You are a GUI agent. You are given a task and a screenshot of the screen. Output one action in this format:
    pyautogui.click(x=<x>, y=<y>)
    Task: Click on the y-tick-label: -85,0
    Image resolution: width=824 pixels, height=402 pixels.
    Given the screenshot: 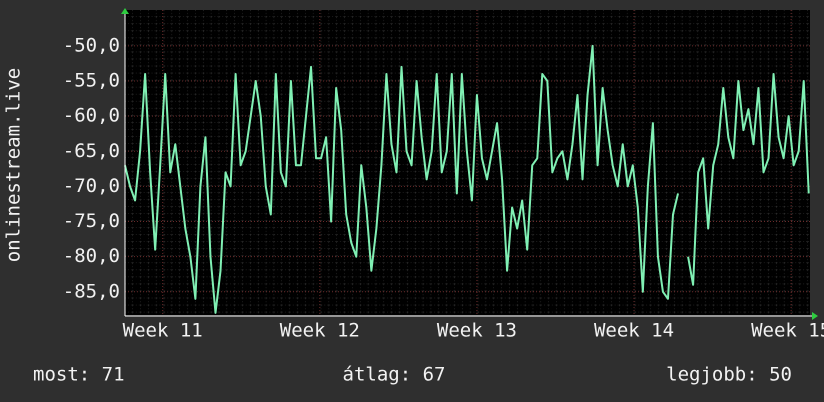 What is the action you would take?
    pyautogui.click(x=91, y=291)
    